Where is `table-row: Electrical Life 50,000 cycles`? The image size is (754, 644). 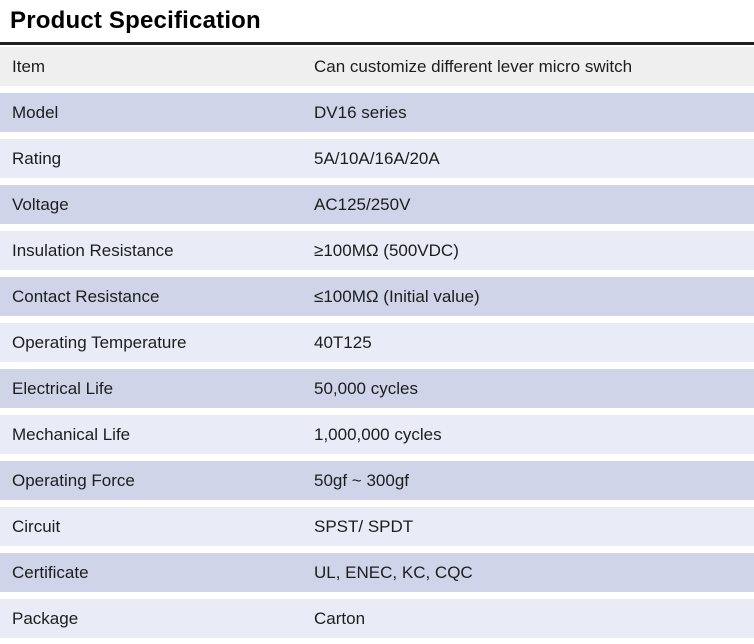
table-row: Electrical Life 50,000 cycles is located at coordinates (377, 388).